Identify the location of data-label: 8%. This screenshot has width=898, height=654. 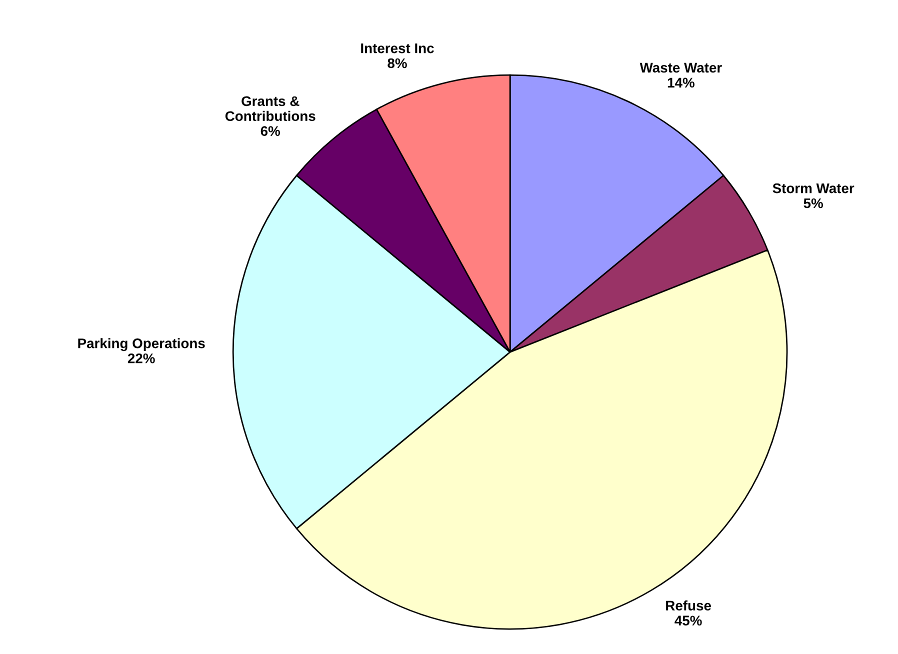
(397, 63).